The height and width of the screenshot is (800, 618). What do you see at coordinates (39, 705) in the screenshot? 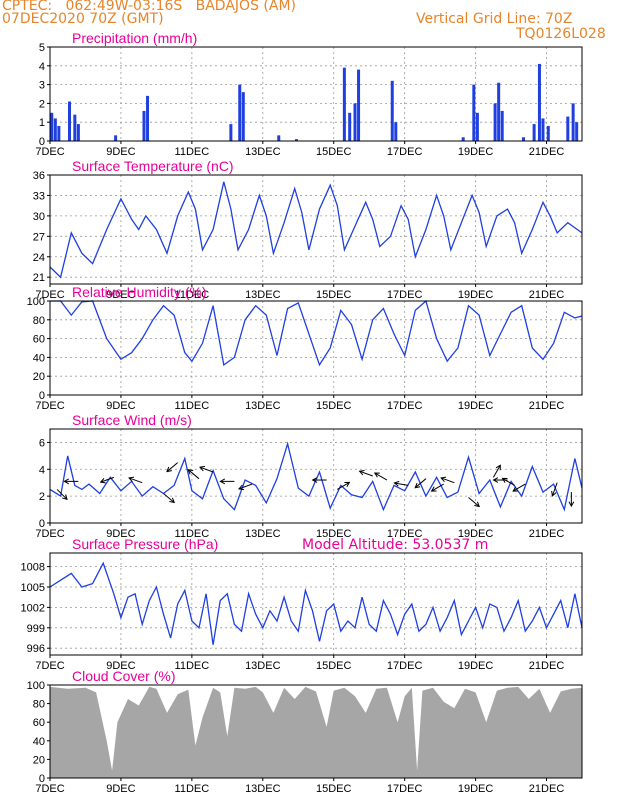
I see `y-tick-label: 80` at bounding box center [39, 705].